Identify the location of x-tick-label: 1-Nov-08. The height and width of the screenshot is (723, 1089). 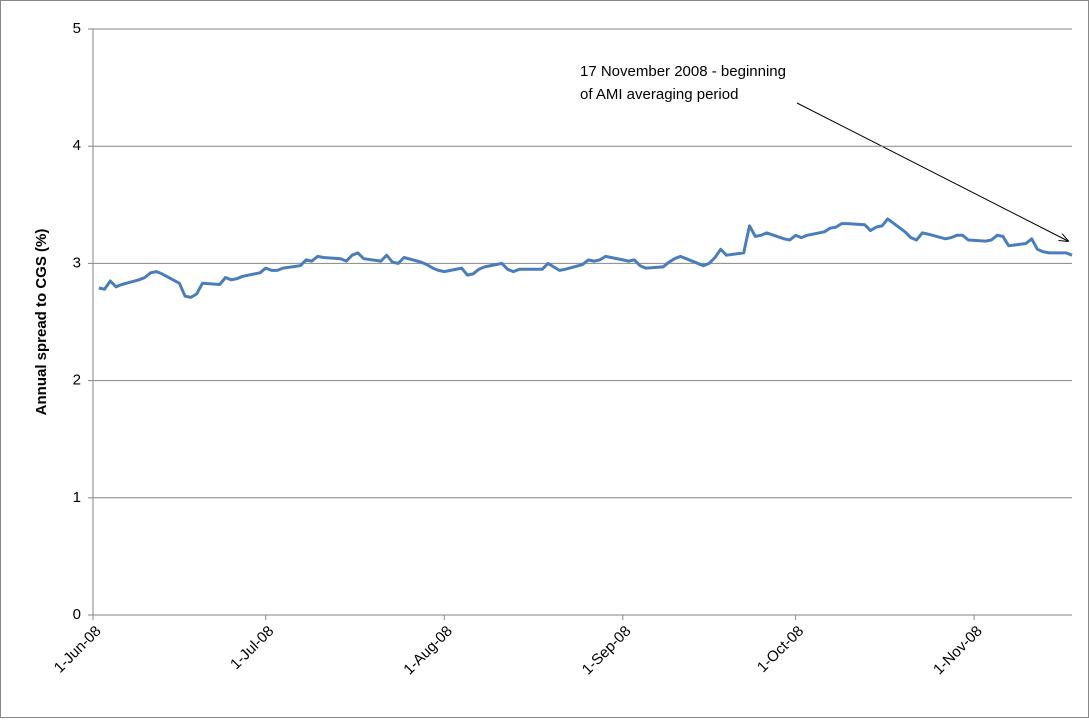
(958, 651).